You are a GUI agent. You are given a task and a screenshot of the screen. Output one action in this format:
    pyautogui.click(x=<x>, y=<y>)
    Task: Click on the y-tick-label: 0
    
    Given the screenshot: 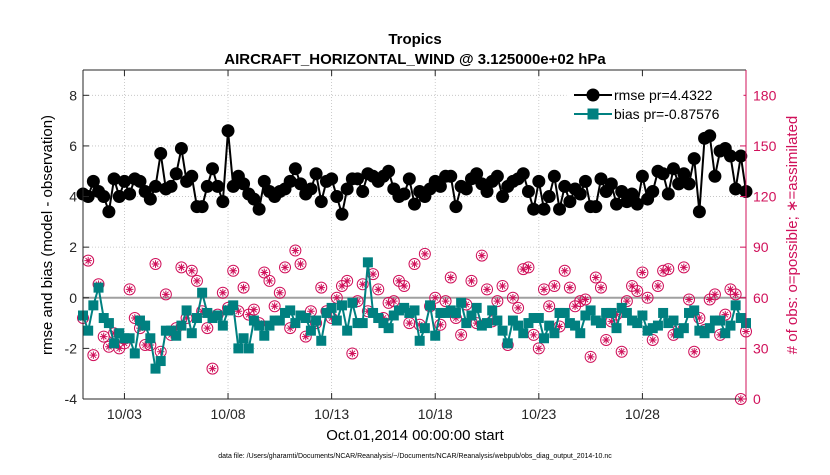 What is the action you would take?
    pyautogui.click(x=73, y=298)
    